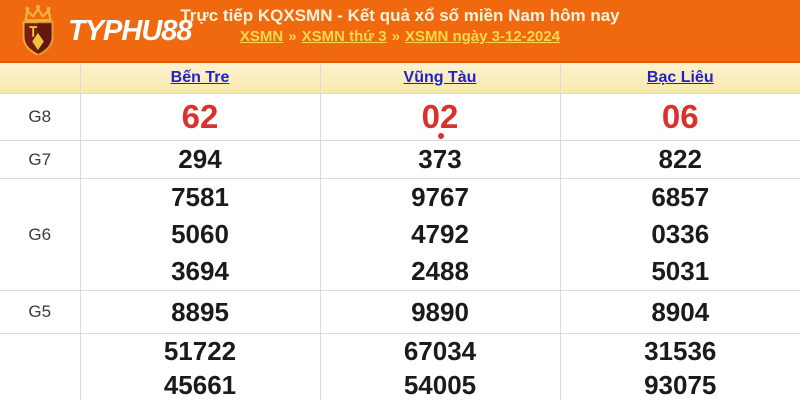 This screenshot has height=400, width=800. Describe the element at coordinates (679, 117) in the screenshot. I see `result-number: 06` at that location.